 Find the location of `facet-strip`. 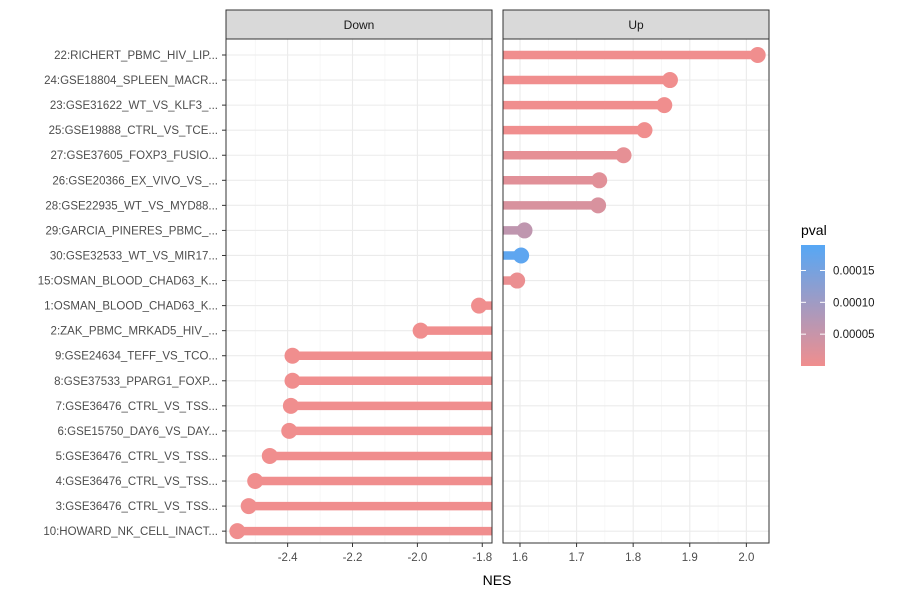

facet-strip is located at coordinates (359, 24).